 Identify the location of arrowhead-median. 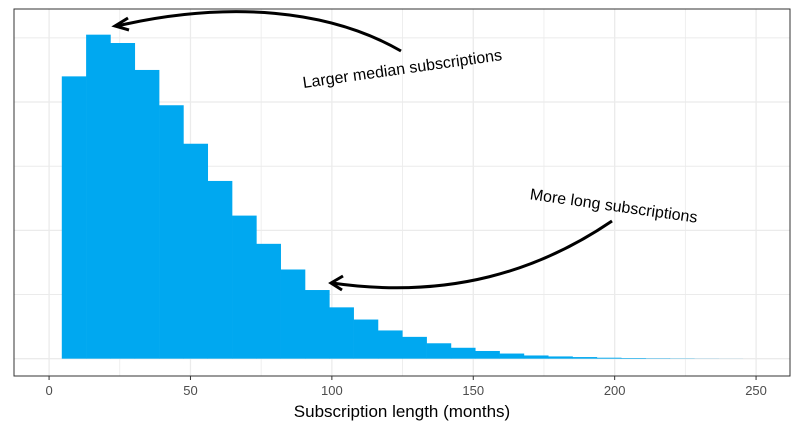
(120, 24).